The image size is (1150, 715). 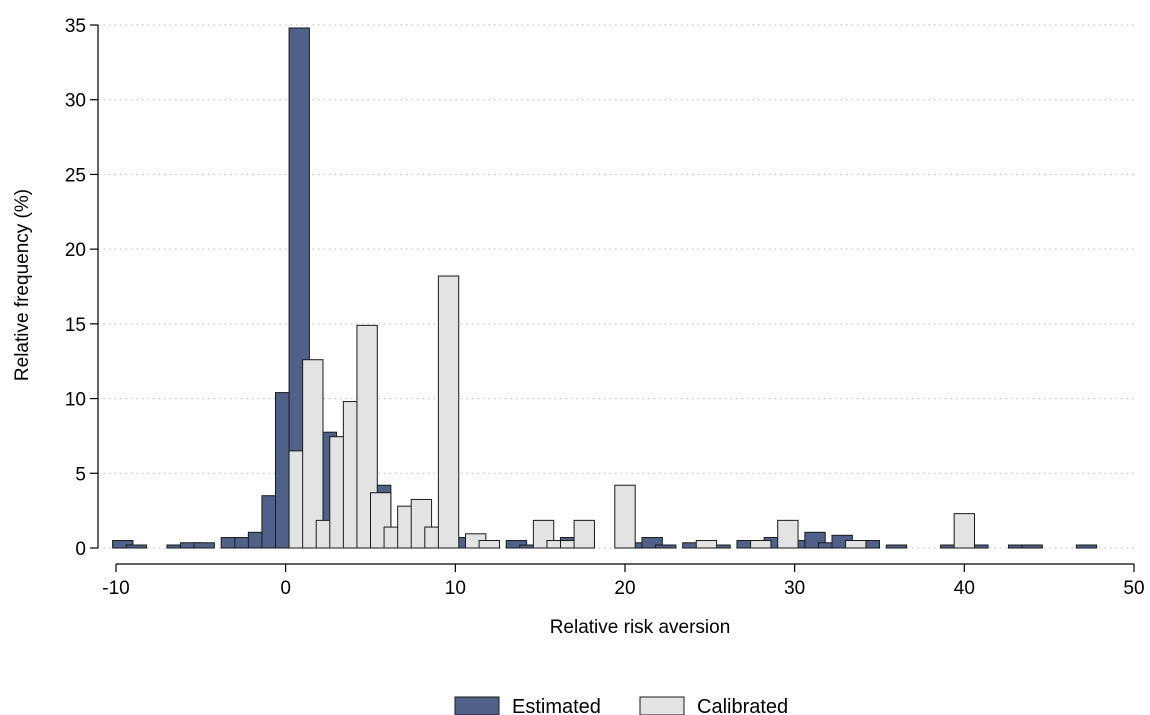 What do you see at coordinates (75, 101) in the screenshot?
I see `y-tick-label: 30` at bounding box center [75, 101].